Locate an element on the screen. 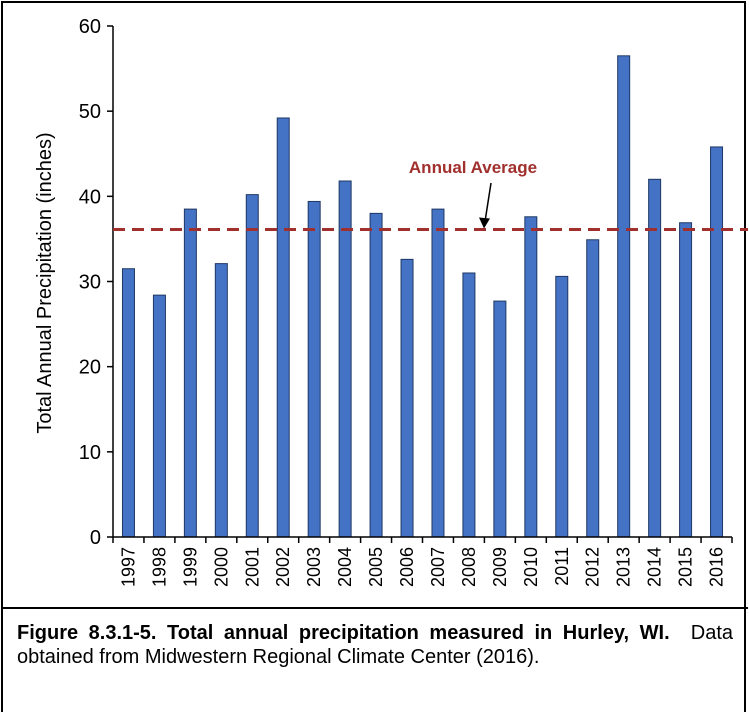 Image resolution: width=749 pixels, height=715 pixels. x-tick-label: 2001 is located at coordinates (252, 567).